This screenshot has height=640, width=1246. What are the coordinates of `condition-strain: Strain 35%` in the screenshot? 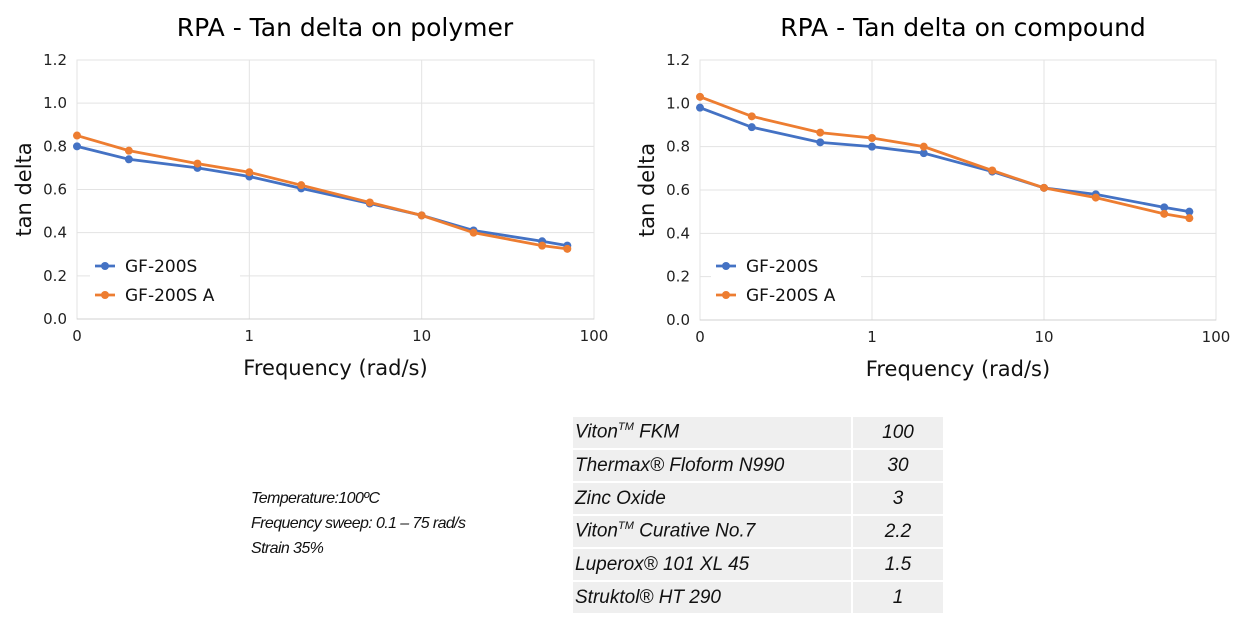 It's located at (287, 548).